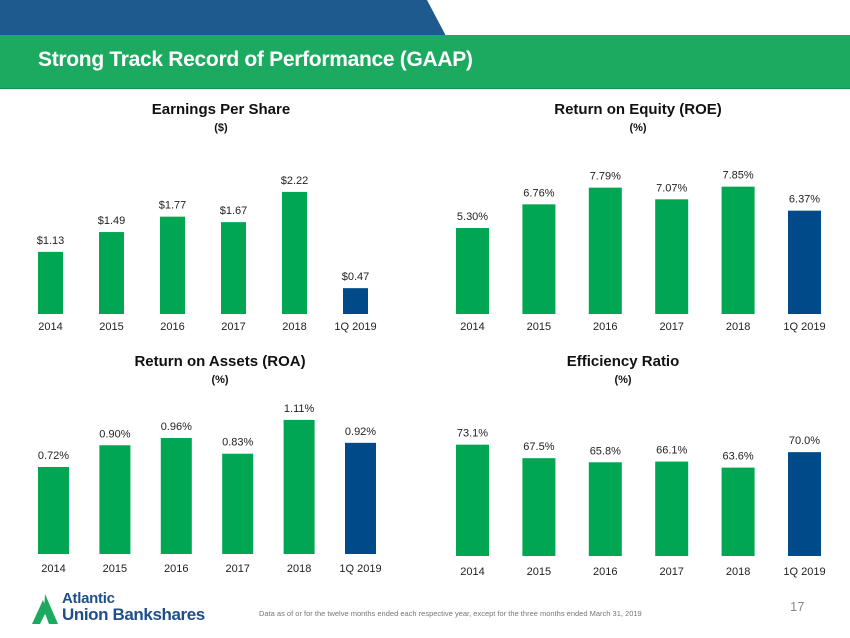 The width and height of the screenshot is (850, 638). I want to click on roe-data-label: 5.30%, so click(472, 217).